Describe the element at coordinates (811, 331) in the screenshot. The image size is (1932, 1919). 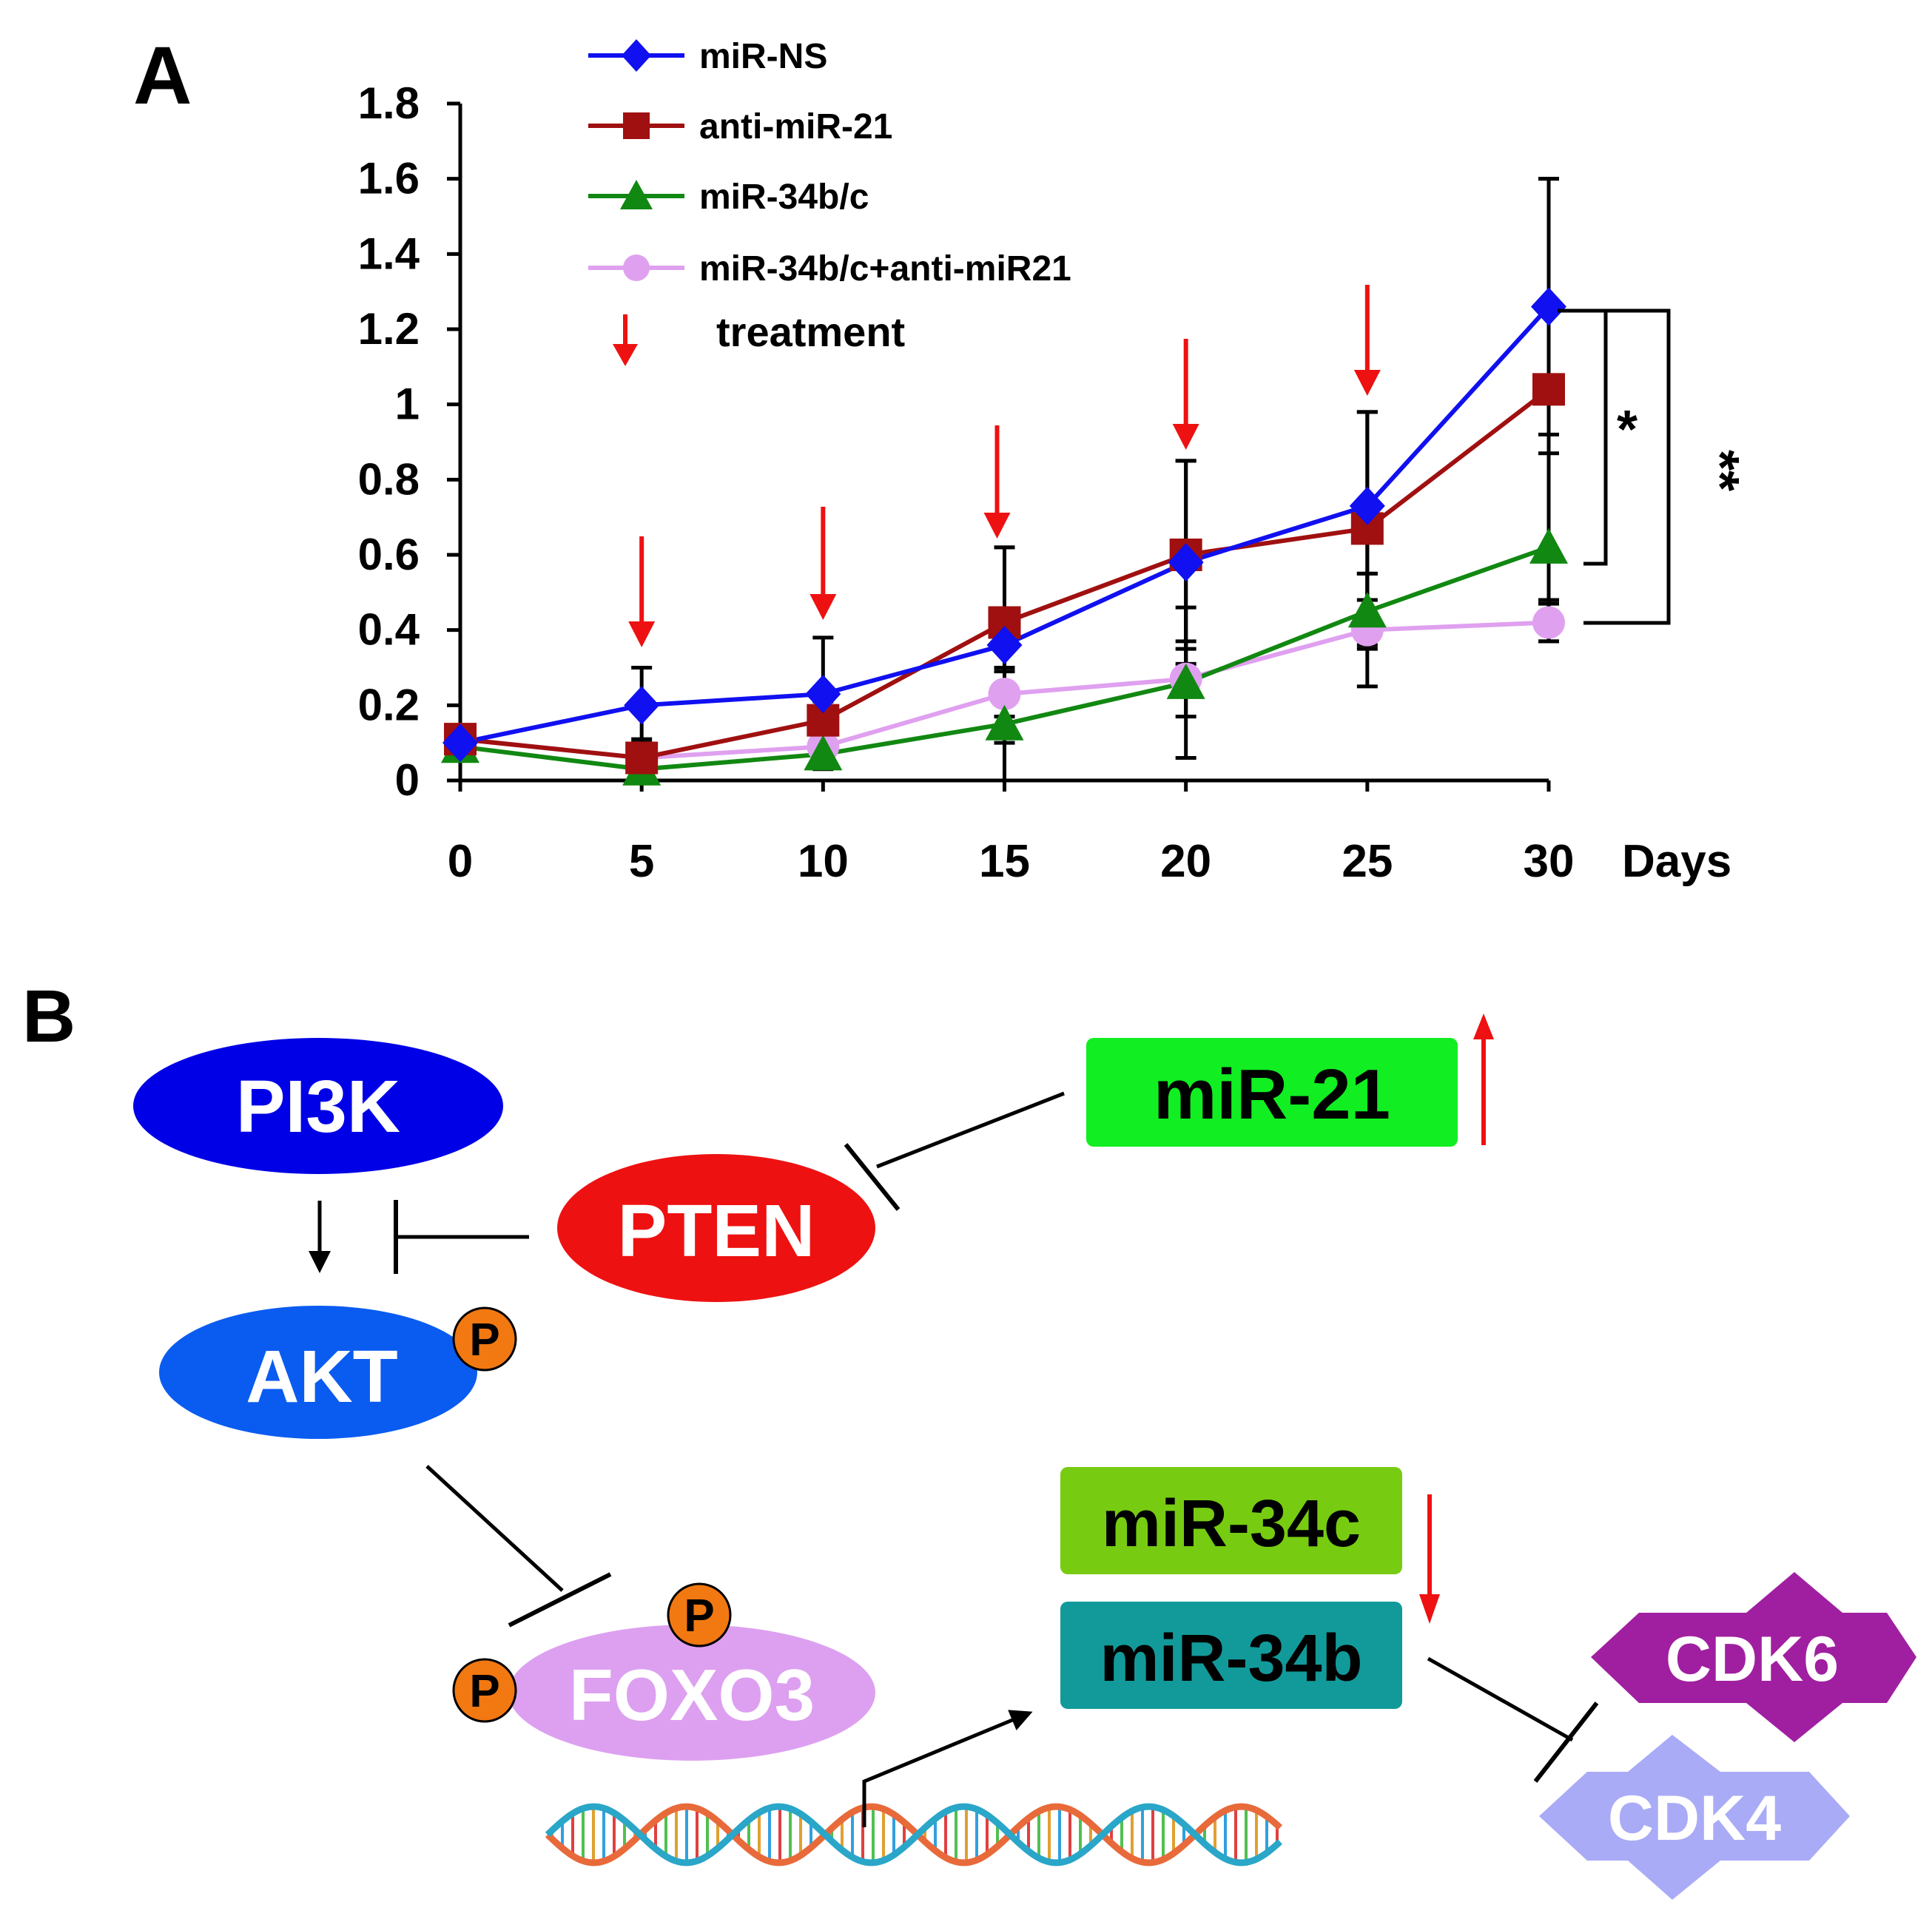
I see `treatment-legend-label: treatment` at that location.